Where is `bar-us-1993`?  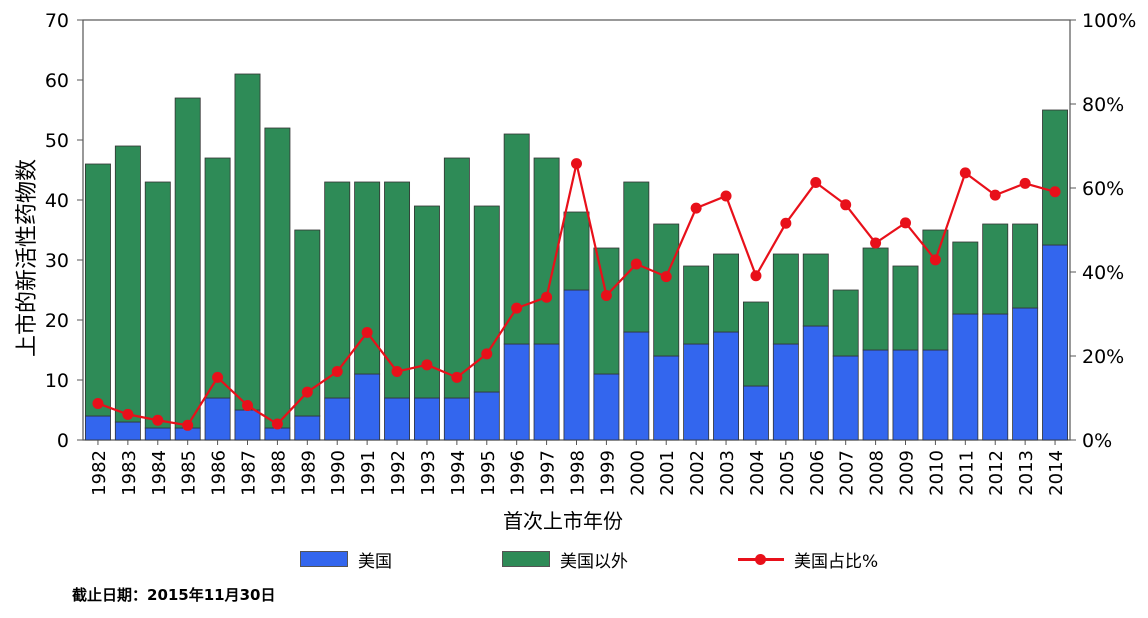 bar-us-1993 is located at coordinates (426, 419).